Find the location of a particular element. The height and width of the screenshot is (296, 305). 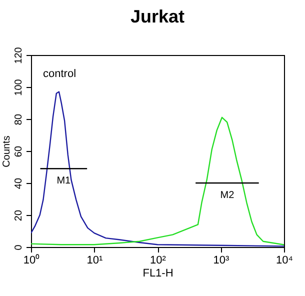

y-tick-label: 80 is located at coordinates (19, 120).